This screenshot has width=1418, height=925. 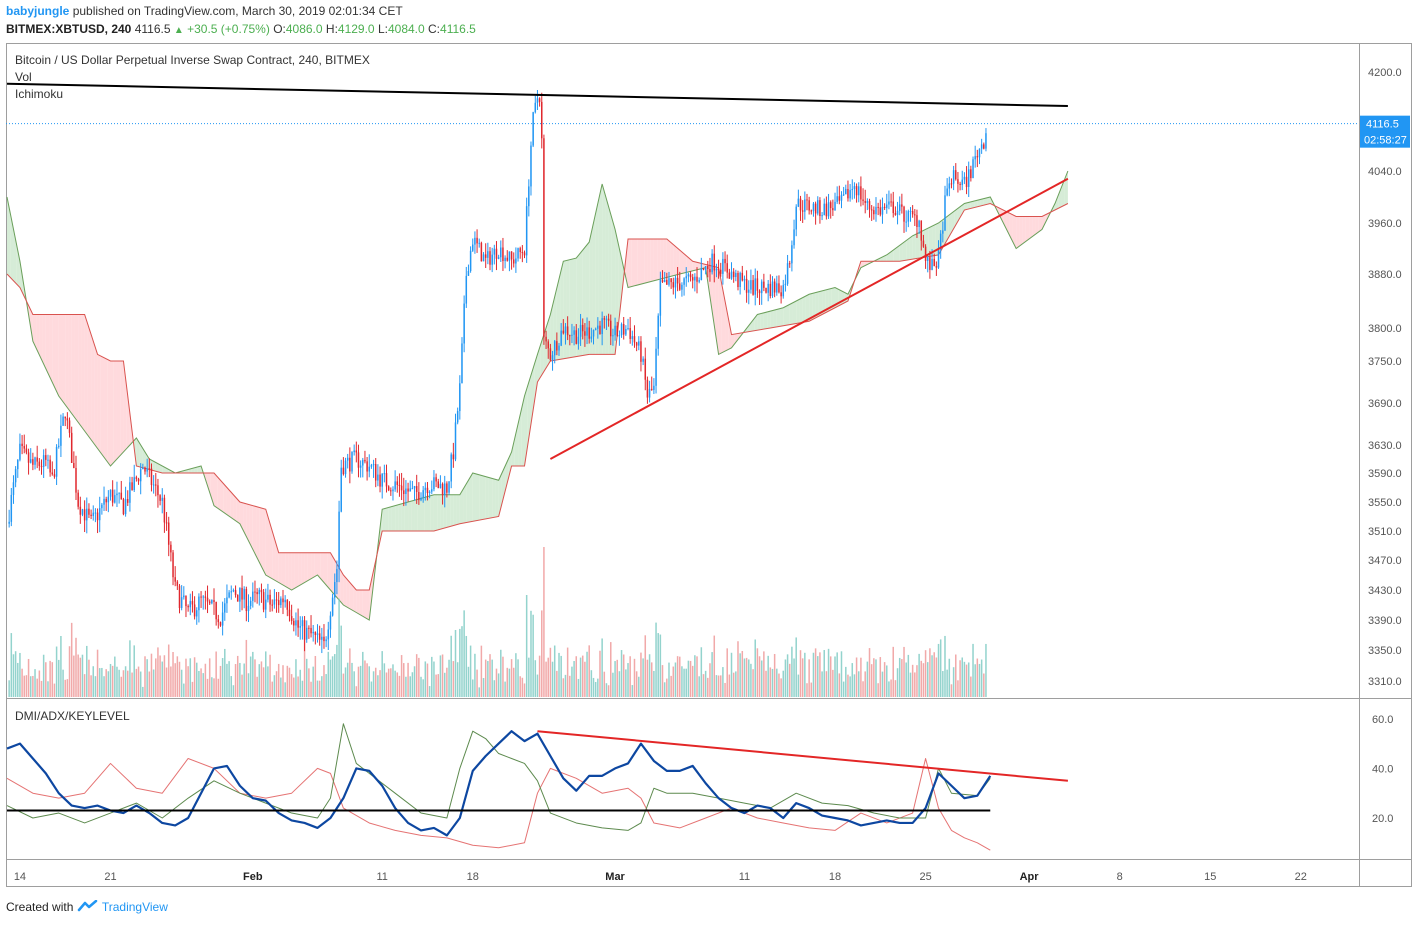 I want to click on dmi-legend: DMI/ADX/KEYLEVEL, so click(x=72, y=716).